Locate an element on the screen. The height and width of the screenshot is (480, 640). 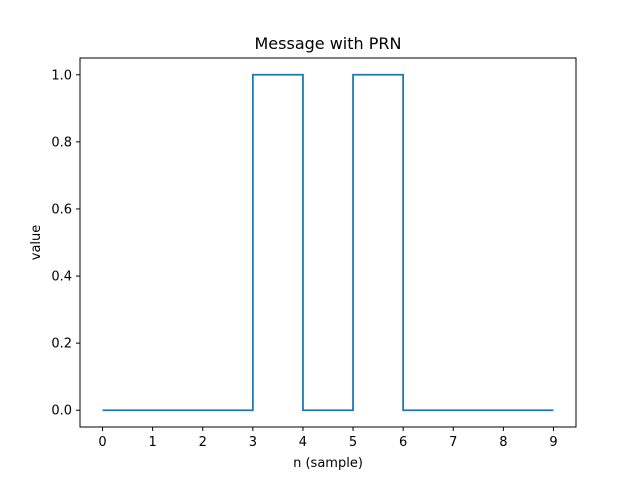
x-tick-label: 1 is located at coordinates (153, 442).